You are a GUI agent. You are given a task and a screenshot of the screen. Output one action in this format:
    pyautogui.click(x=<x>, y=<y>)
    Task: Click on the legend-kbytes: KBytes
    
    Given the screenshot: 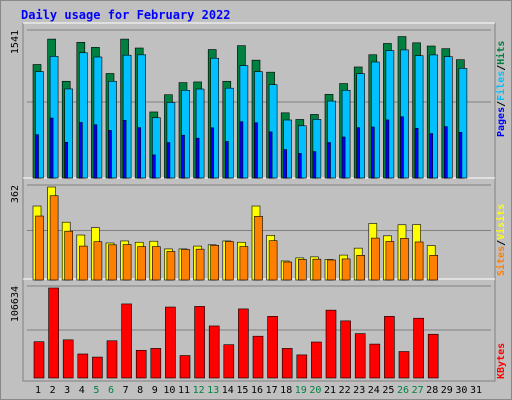 What is the action you would take?
    pyautogui.click(x=501, y=361)
    